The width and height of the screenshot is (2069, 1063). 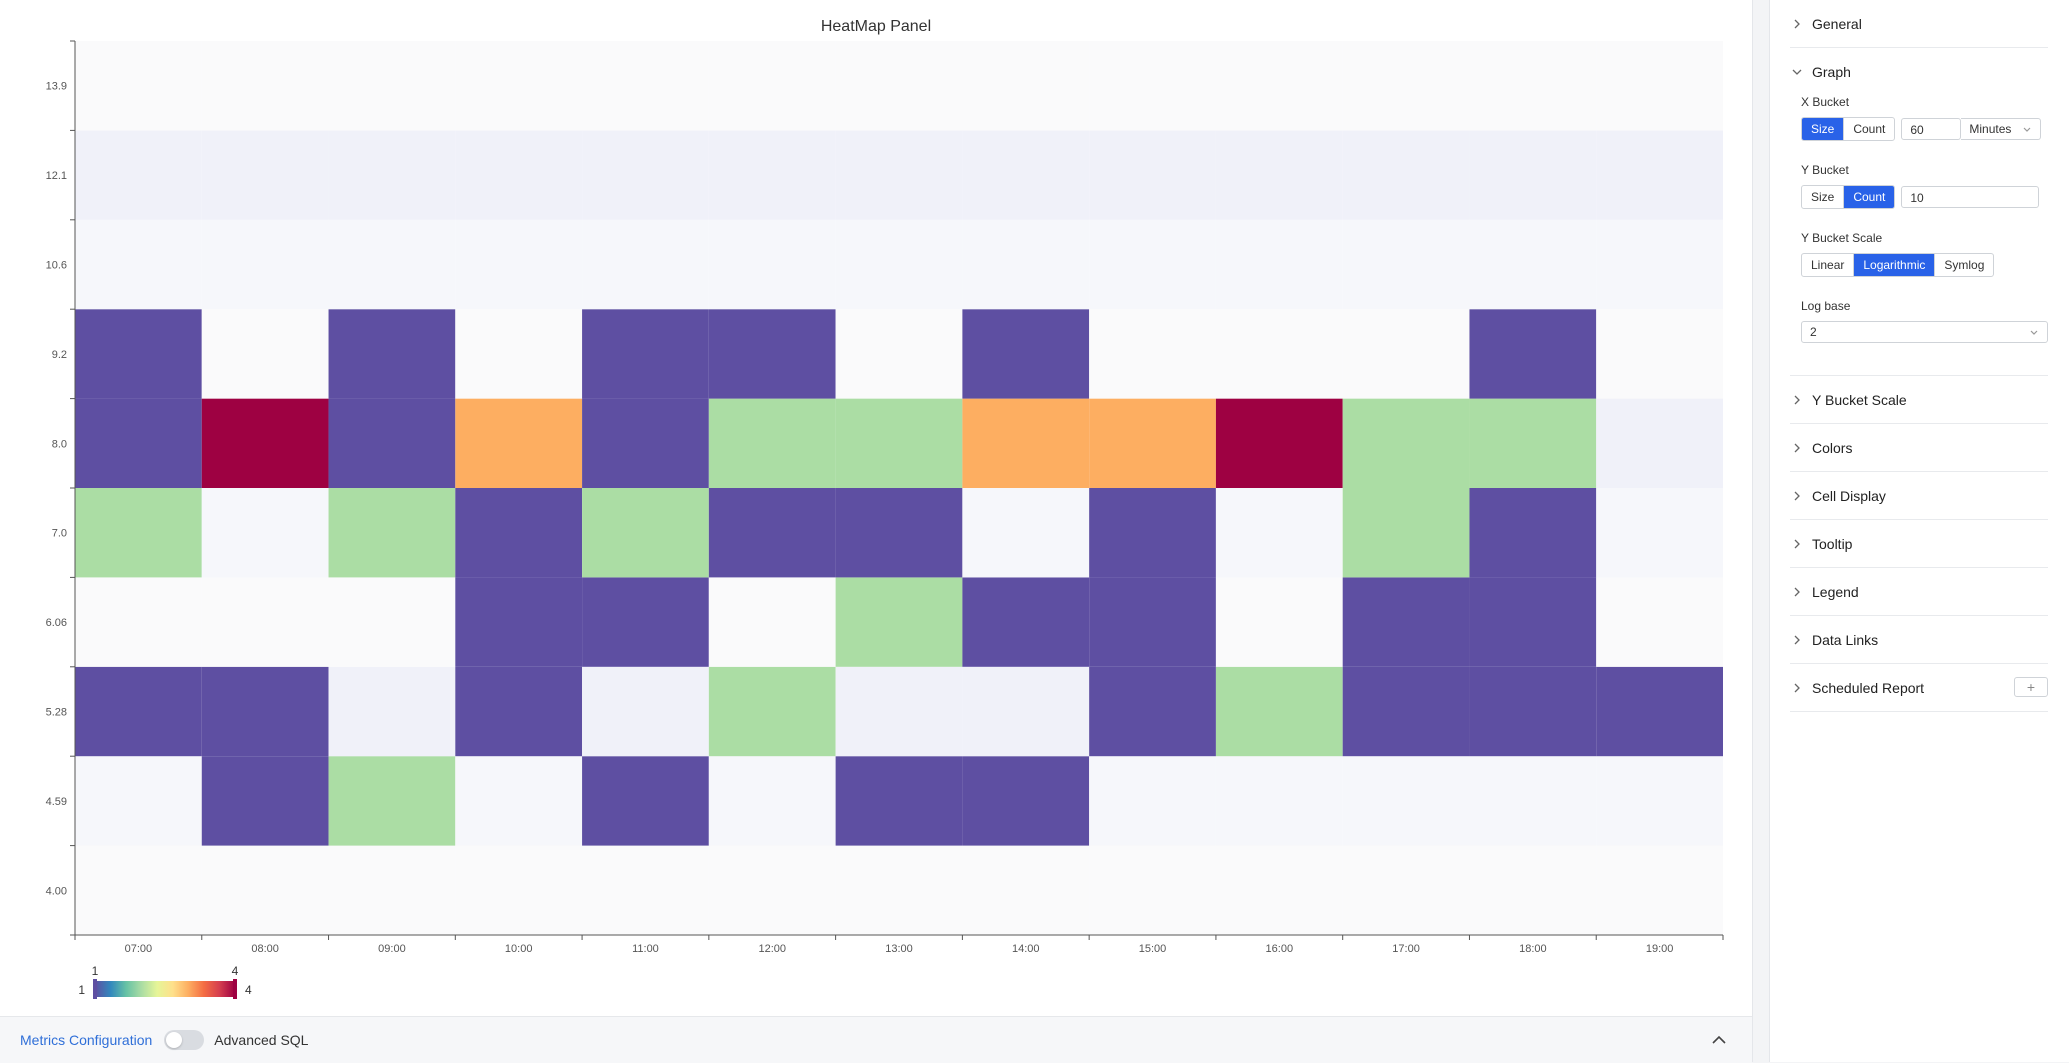 What do you see at coordinates (1919, 591) in the screenshot?
I see `section-header: Legend` at bounding box center [1919, 591].